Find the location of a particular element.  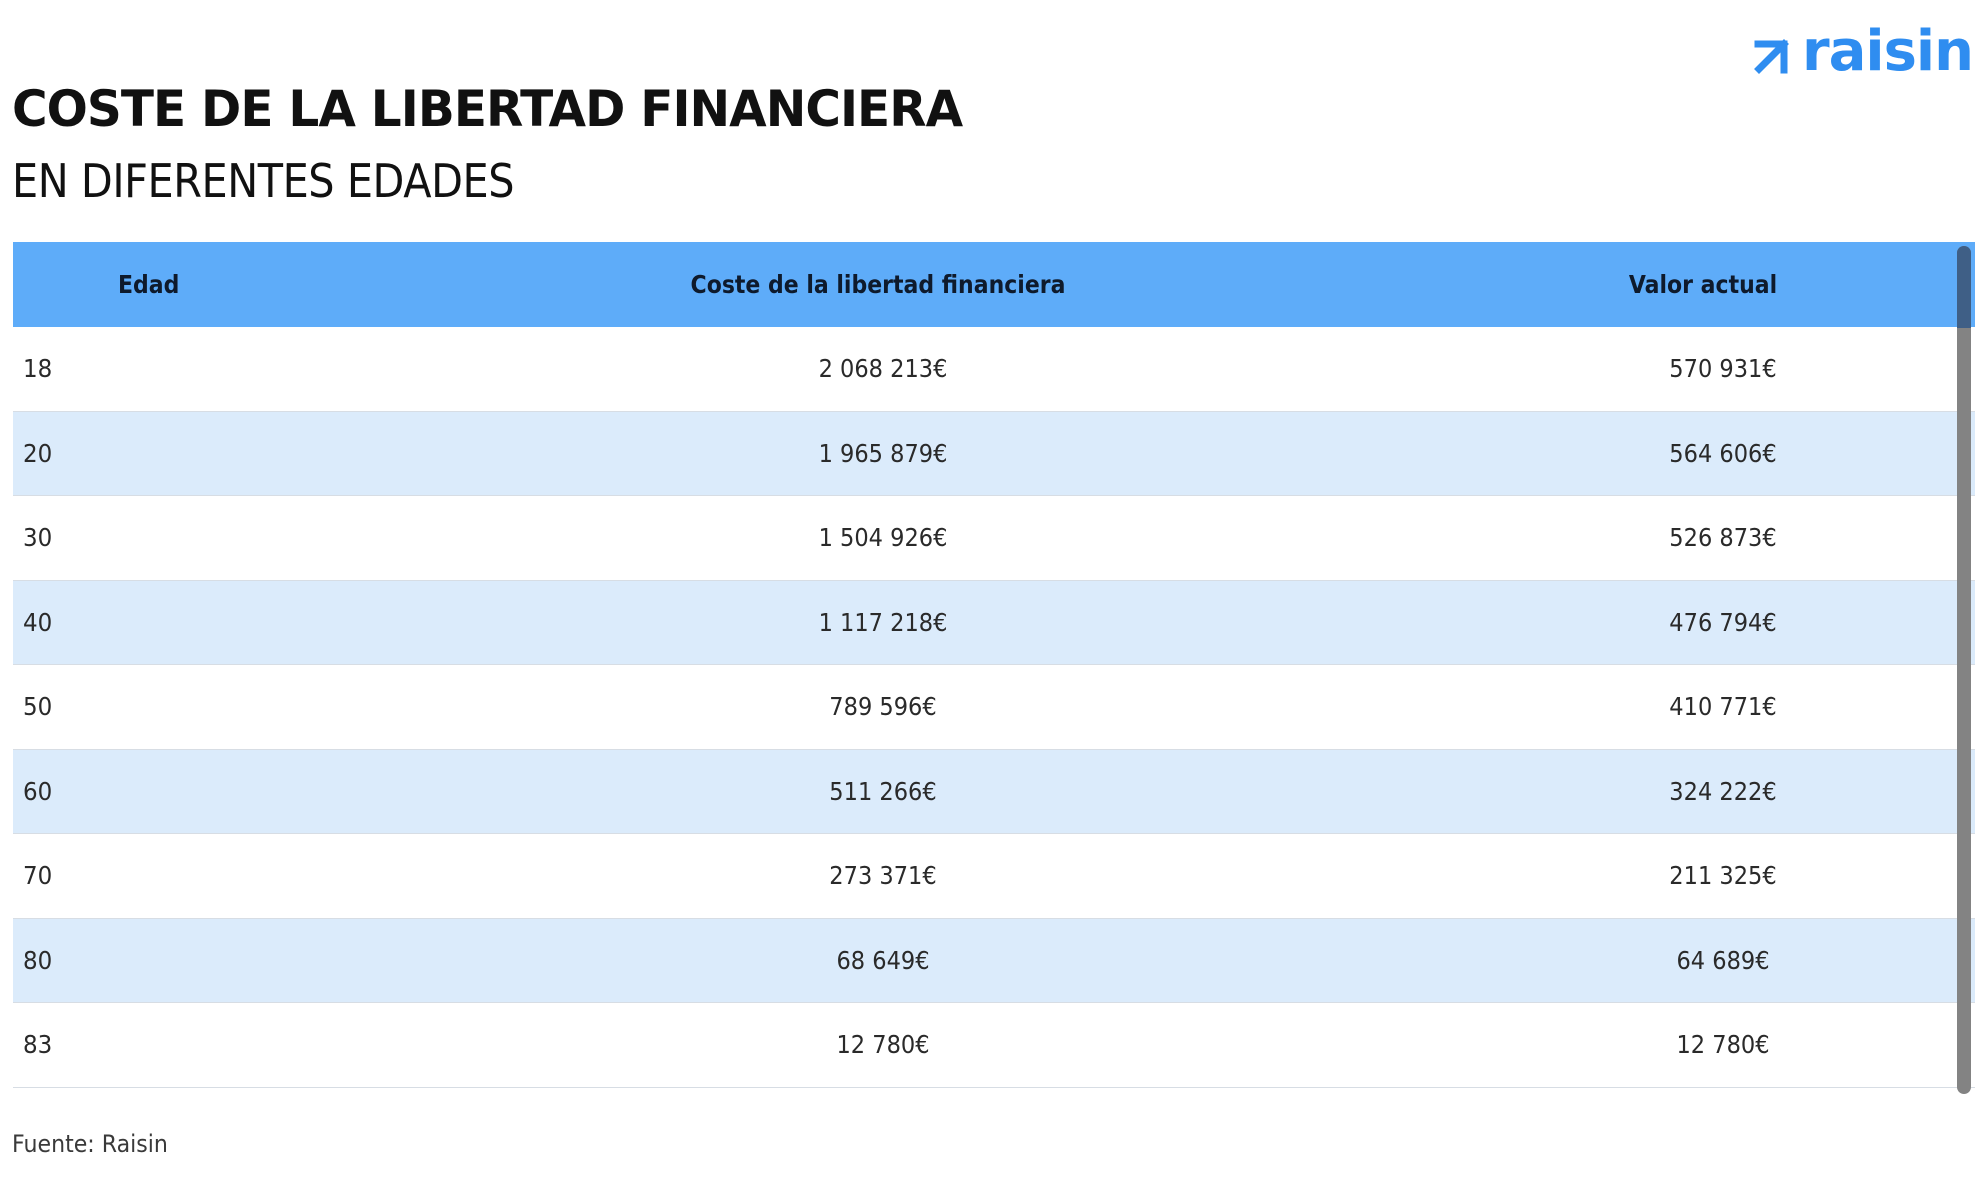

cell-value: 526 873€ is located at coordinates (1723, 537).